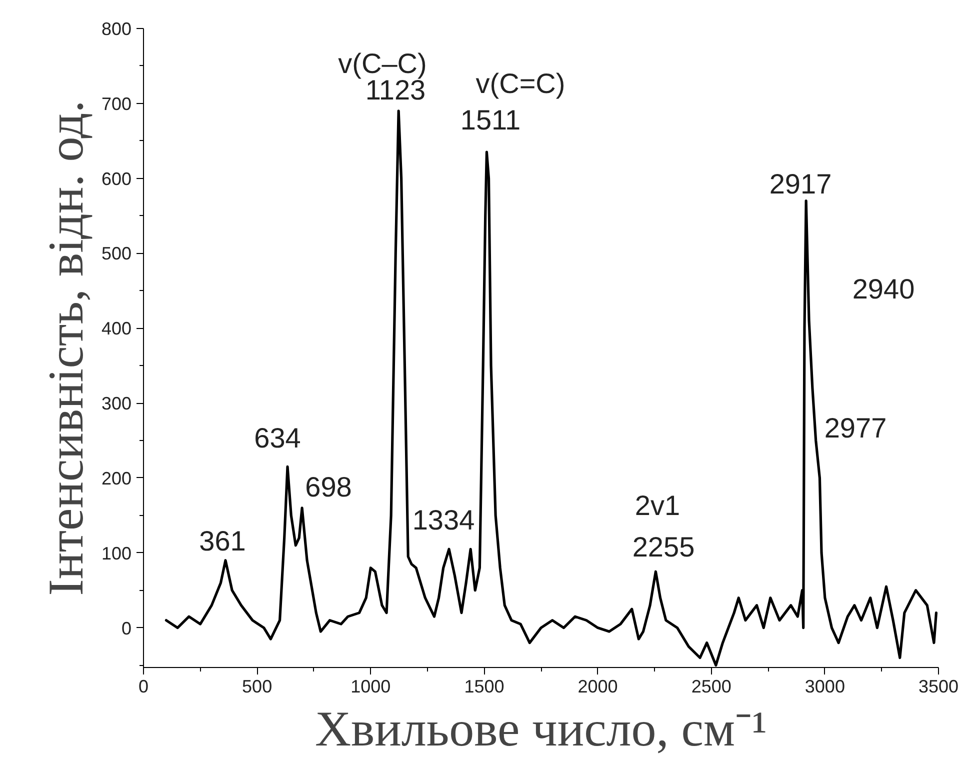 This screenshot has width=970, height=776. I want to click on y-tick-label: 400, so click(116, 328).